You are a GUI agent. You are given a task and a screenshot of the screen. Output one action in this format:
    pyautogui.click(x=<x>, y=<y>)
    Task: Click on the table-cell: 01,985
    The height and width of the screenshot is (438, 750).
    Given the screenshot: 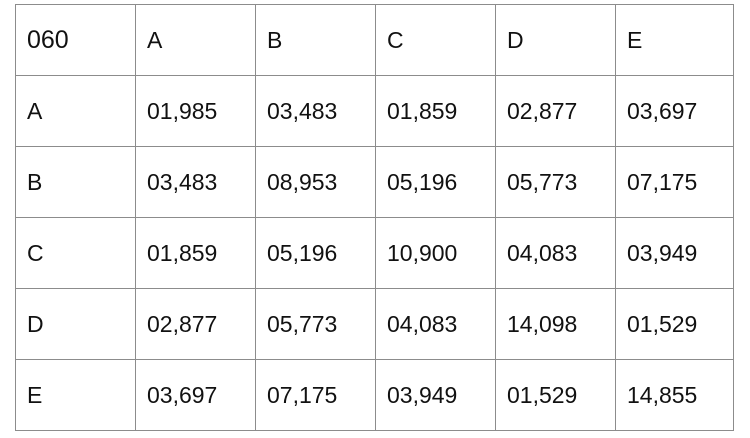 What is the action you would take?
    pyautogui.click(x=195, y=111)
    